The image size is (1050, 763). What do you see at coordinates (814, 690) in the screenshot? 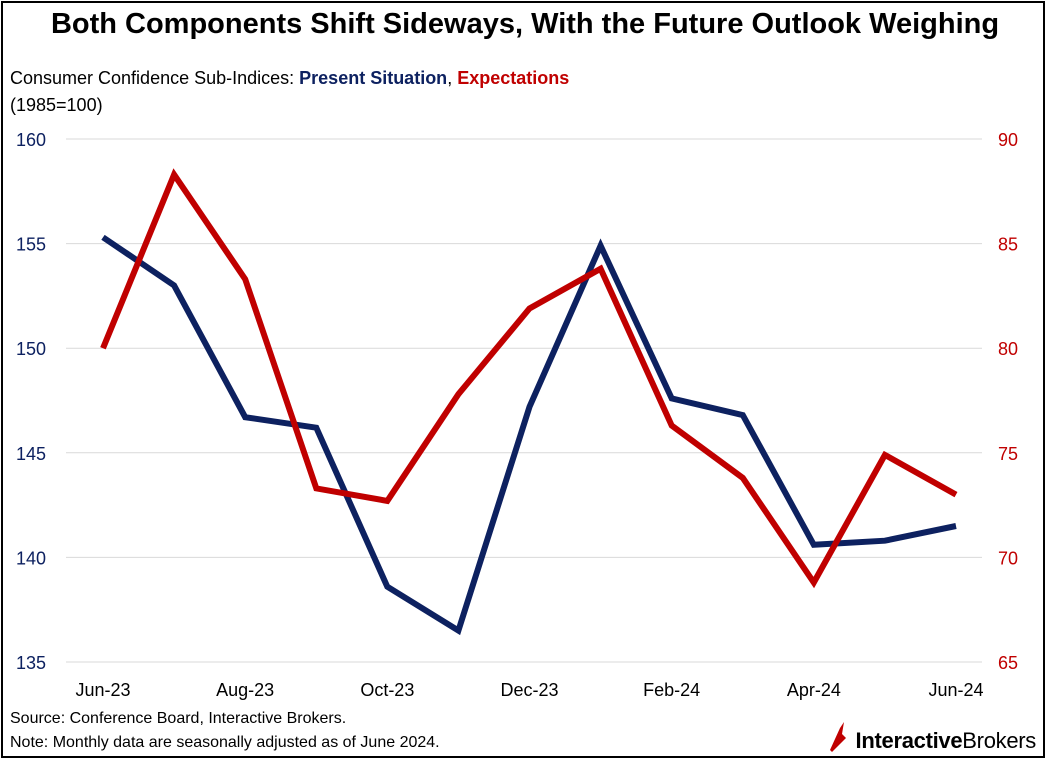
I see `x-tick-label: Apr-24` at bounding box center [814, 690].